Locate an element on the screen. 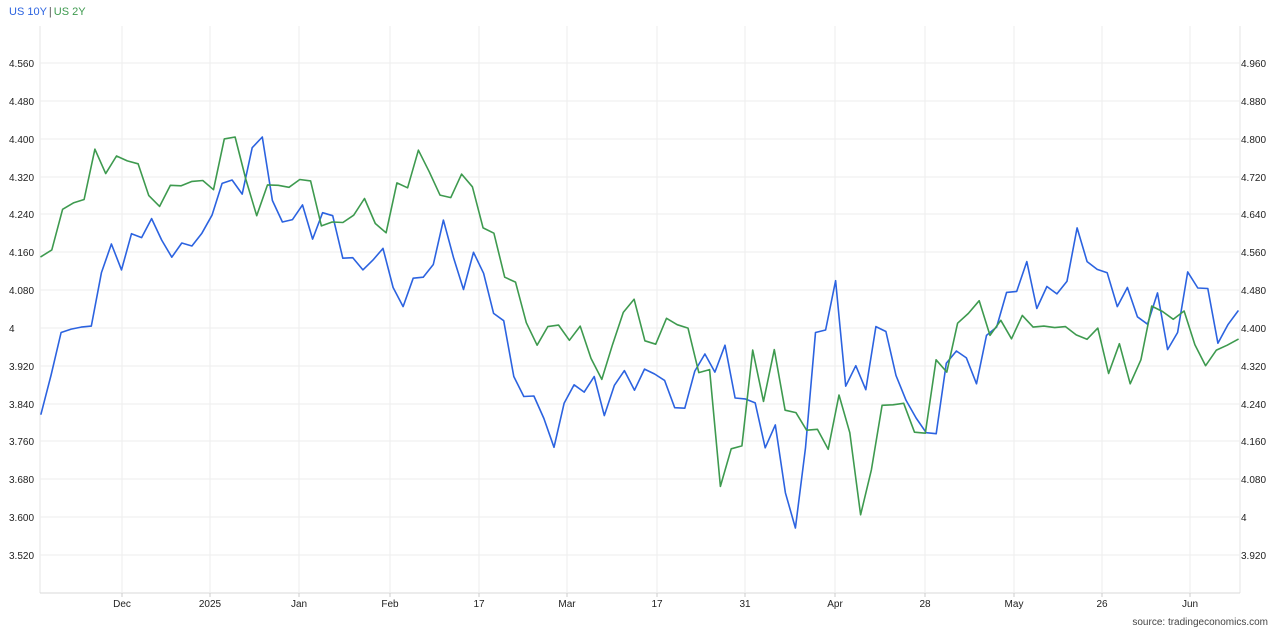 The height and width of the screenshot is (638, 1280). y-right-tick-label: 4.240 is located at coordinates (1253, 405).